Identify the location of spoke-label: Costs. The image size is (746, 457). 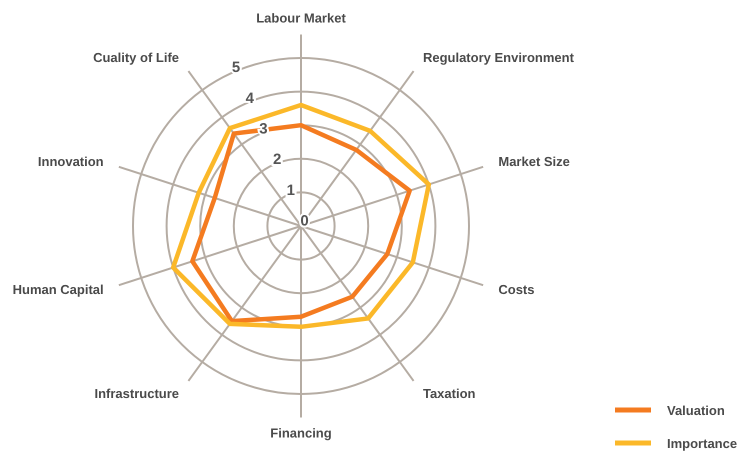
(516, 290).